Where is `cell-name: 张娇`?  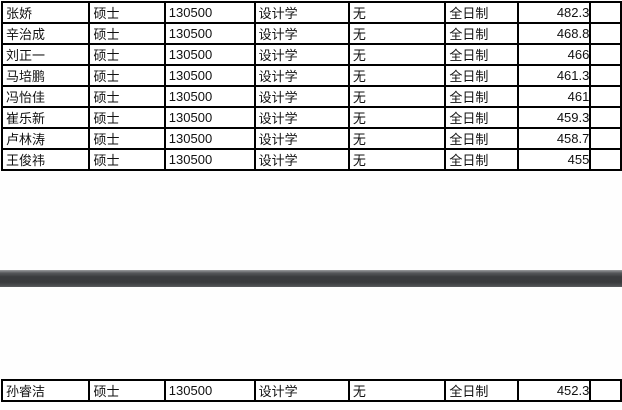
cell-name: 张娇 is located at coordinates (45, 12).